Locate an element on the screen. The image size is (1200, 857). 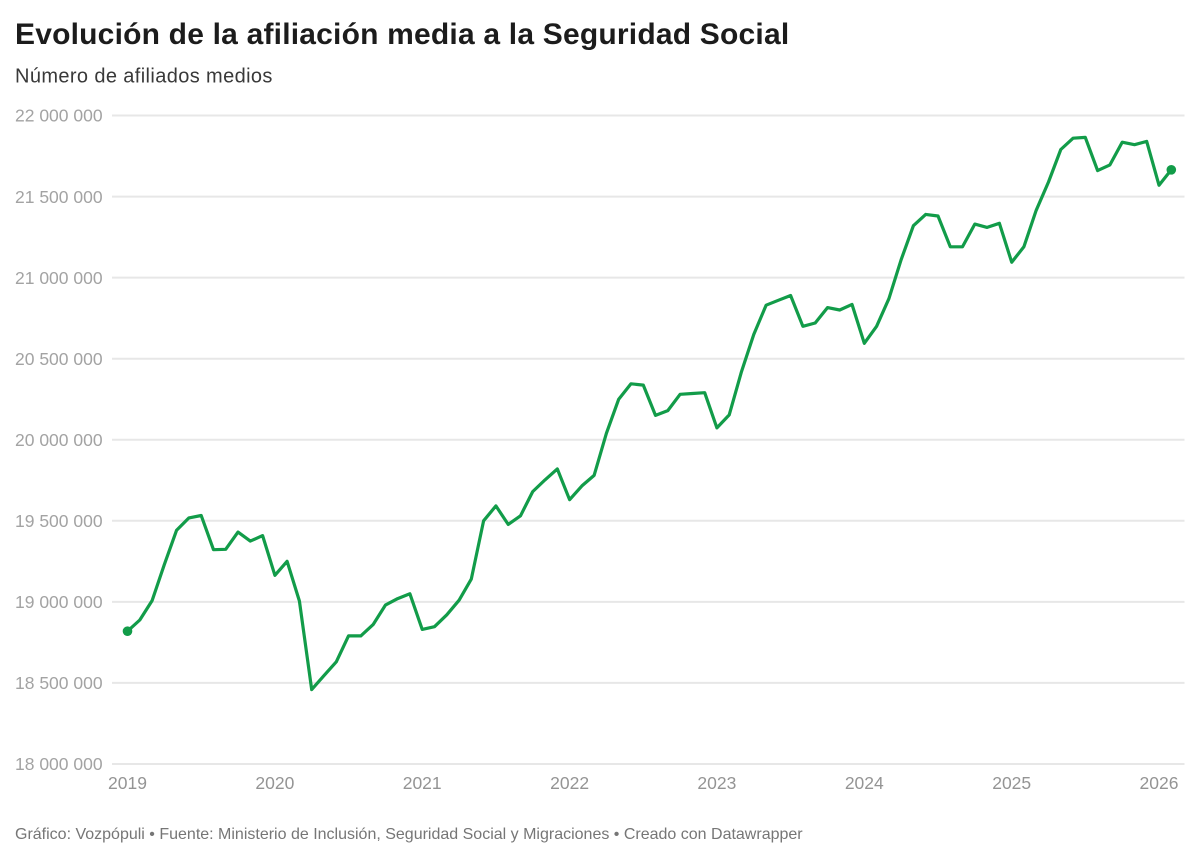
svg-text: 2021 is located at coordinates (422, 783).